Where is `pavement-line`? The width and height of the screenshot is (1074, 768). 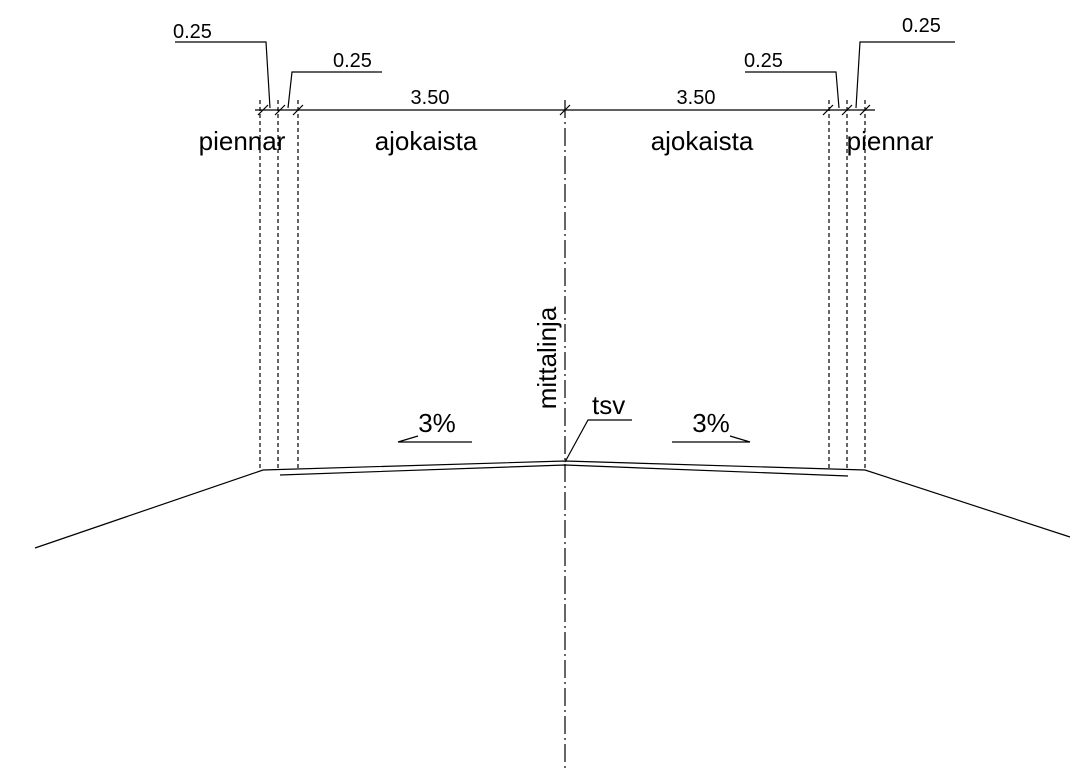
pavement-line is located at coordinates (564, 470).